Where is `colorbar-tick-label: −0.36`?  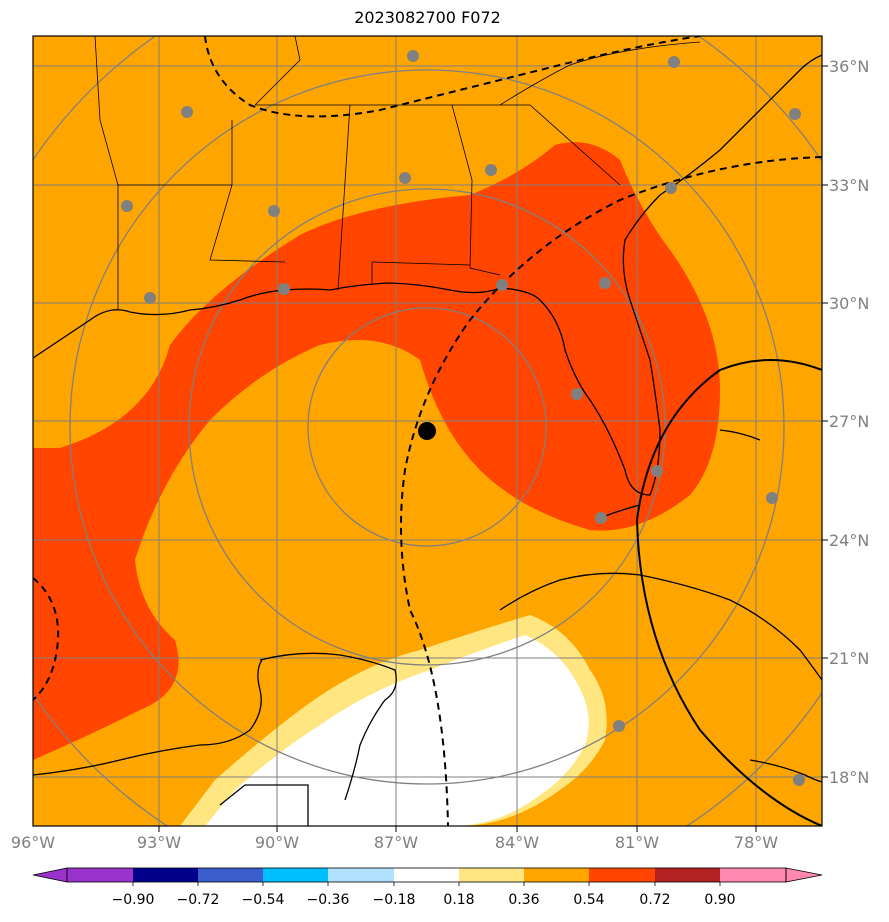 colorbar-tick-label: −0.36 is located at coordinates (328, 900).